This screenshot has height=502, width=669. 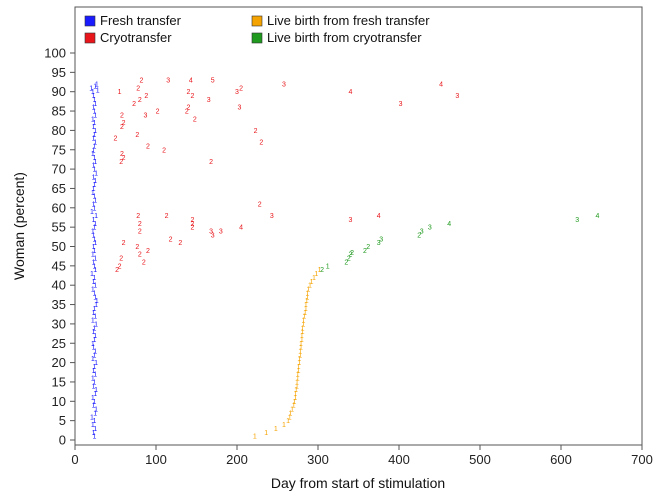 What do you see at coordinates (59, 91) in the screenshot?
I see `y-tick-label: 90` at bounding box center [59, 91].